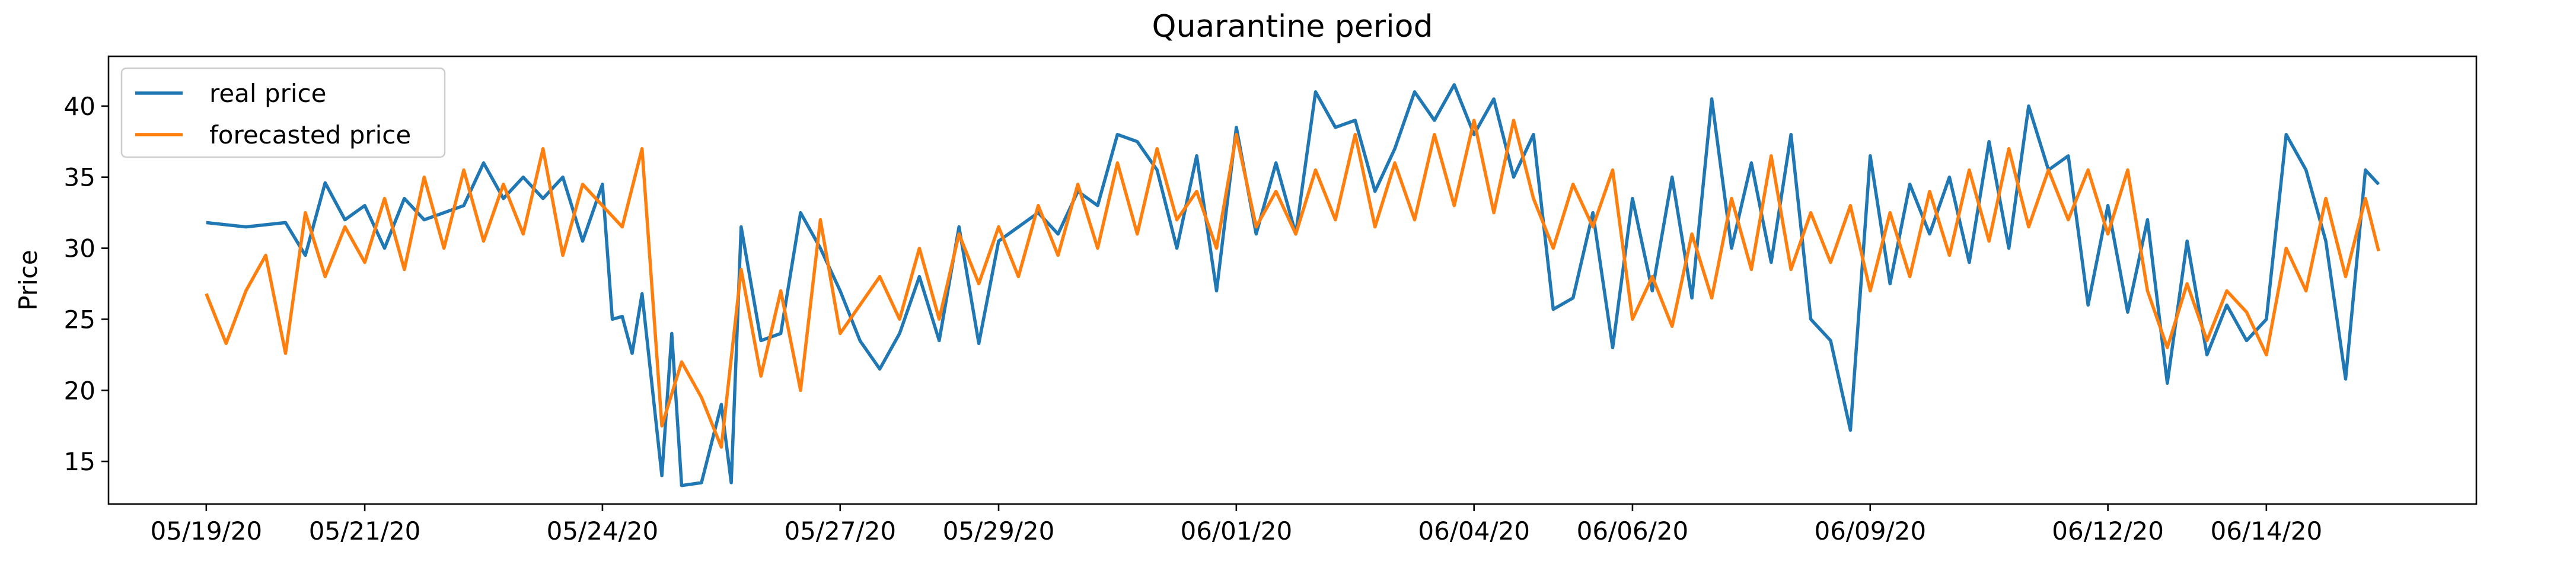 Image resolution: width=2576 pixels, height=574 pixels. I want to click on x-tick-label: 05/21/20, so click(365, 531).